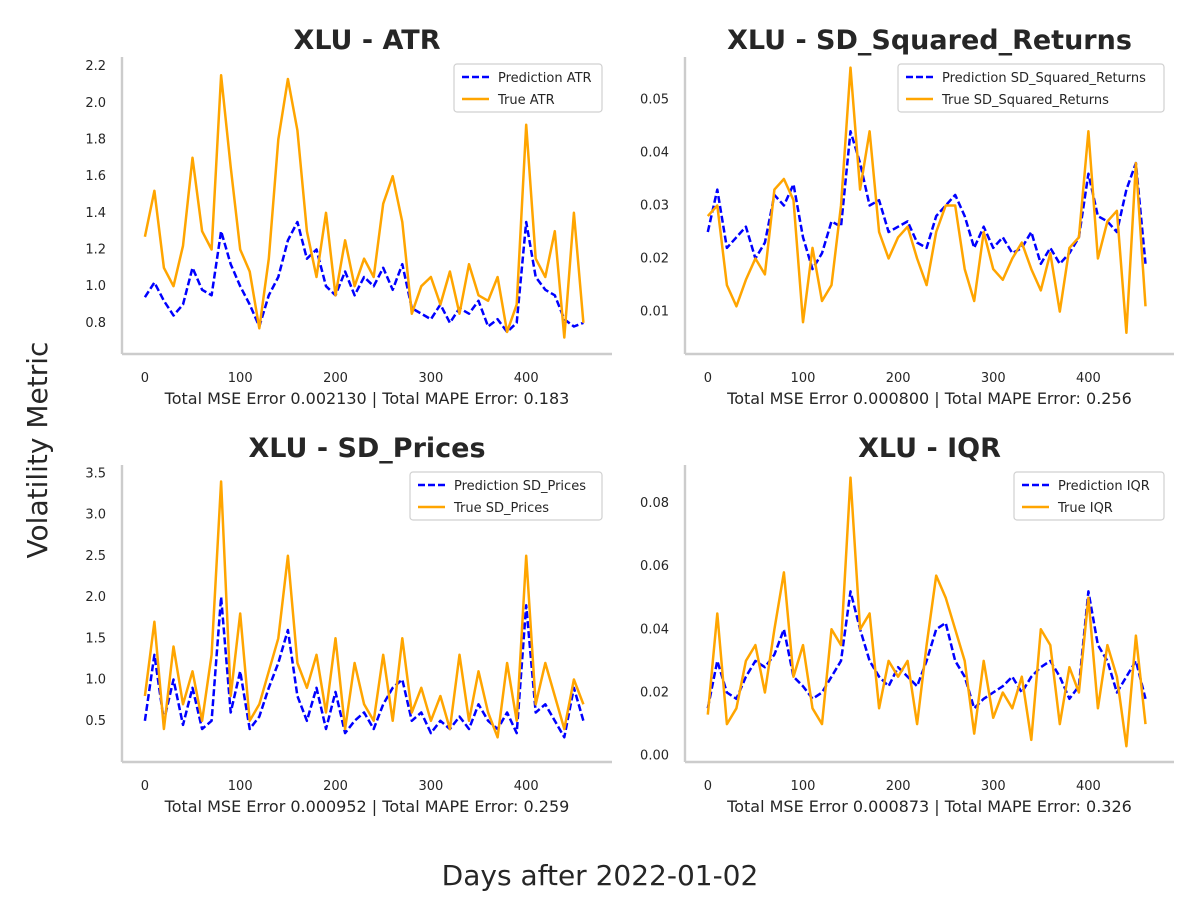 This screenshot has height=900, width=1200. What do you see at coordinates (95, 213) in the screenshot?
I see `y-tick-label: 1.4` at bounding box center [95, 213].